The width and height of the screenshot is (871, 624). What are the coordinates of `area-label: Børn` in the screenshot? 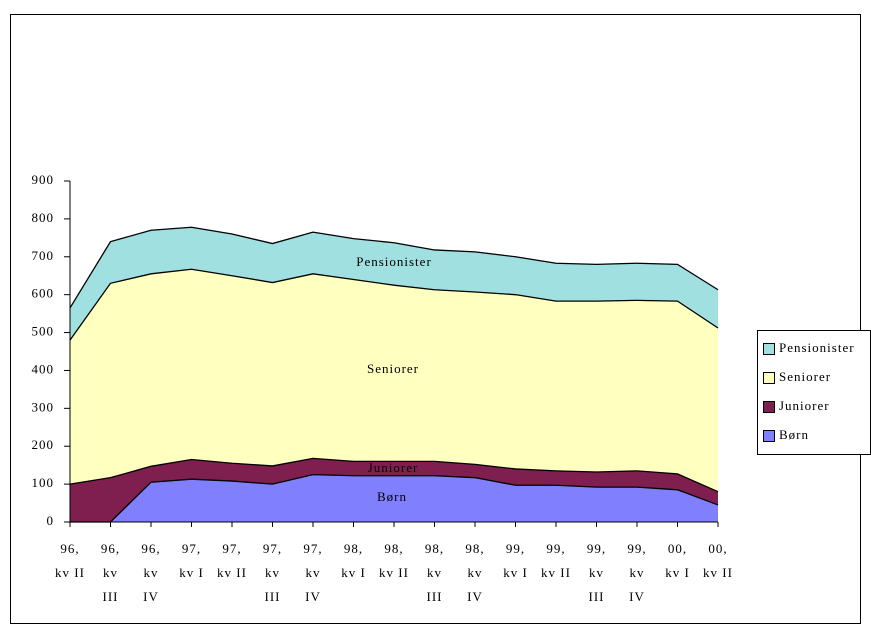 It's located at (392, 496).